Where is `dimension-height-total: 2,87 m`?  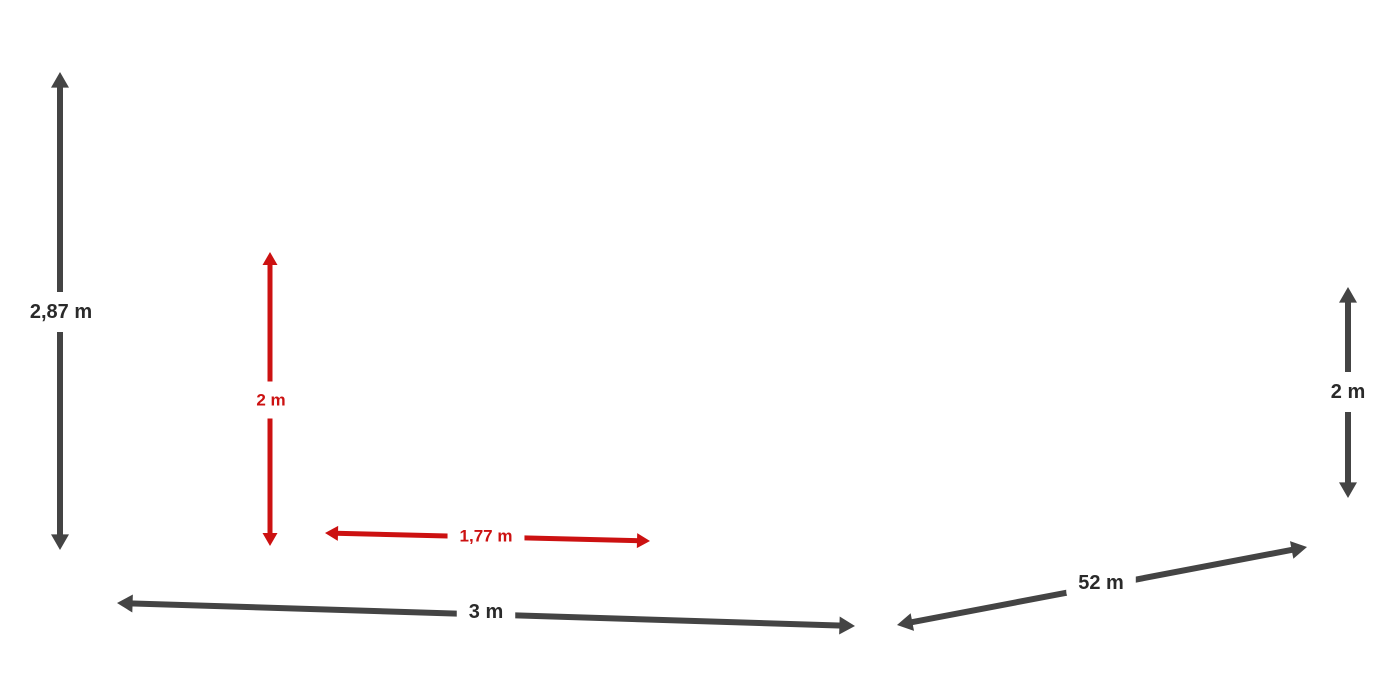
dimension-height-total: 2,87 m is located at coordinates (61, 311).